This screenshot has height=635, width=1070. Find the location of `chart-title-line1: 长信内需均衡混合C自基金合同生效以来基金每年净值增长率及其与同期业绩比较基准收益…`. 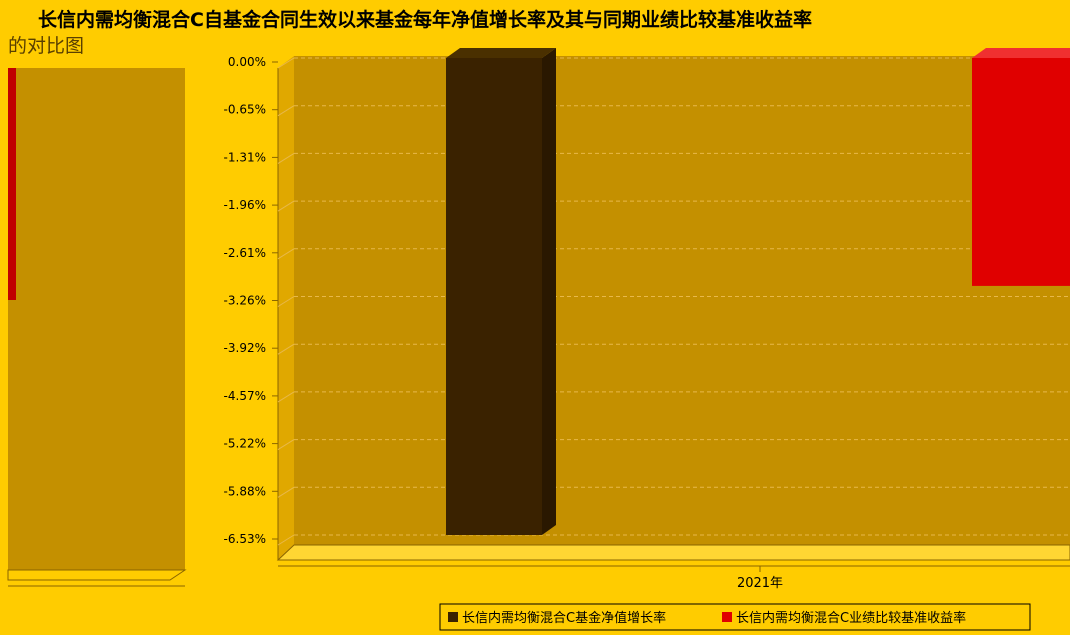

chart-title-line1: 长信内需均衡混合C自基金合同生效以来基金每年净值增长率及其与同期业绩比较基准收益… is located at coordinates (425, 19).